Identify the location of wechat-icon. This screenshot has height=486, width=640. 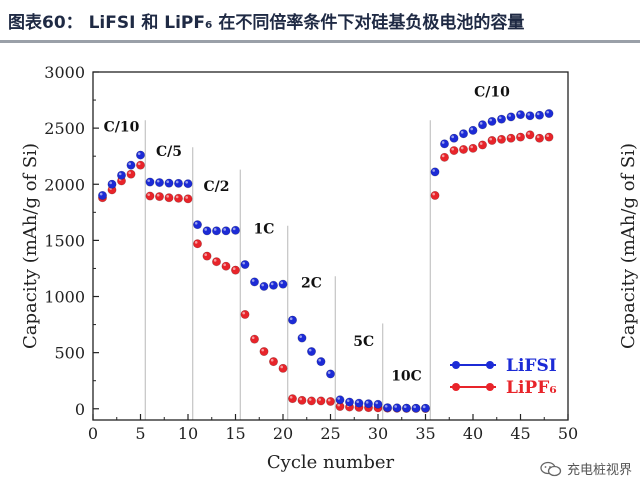
(551, 468).